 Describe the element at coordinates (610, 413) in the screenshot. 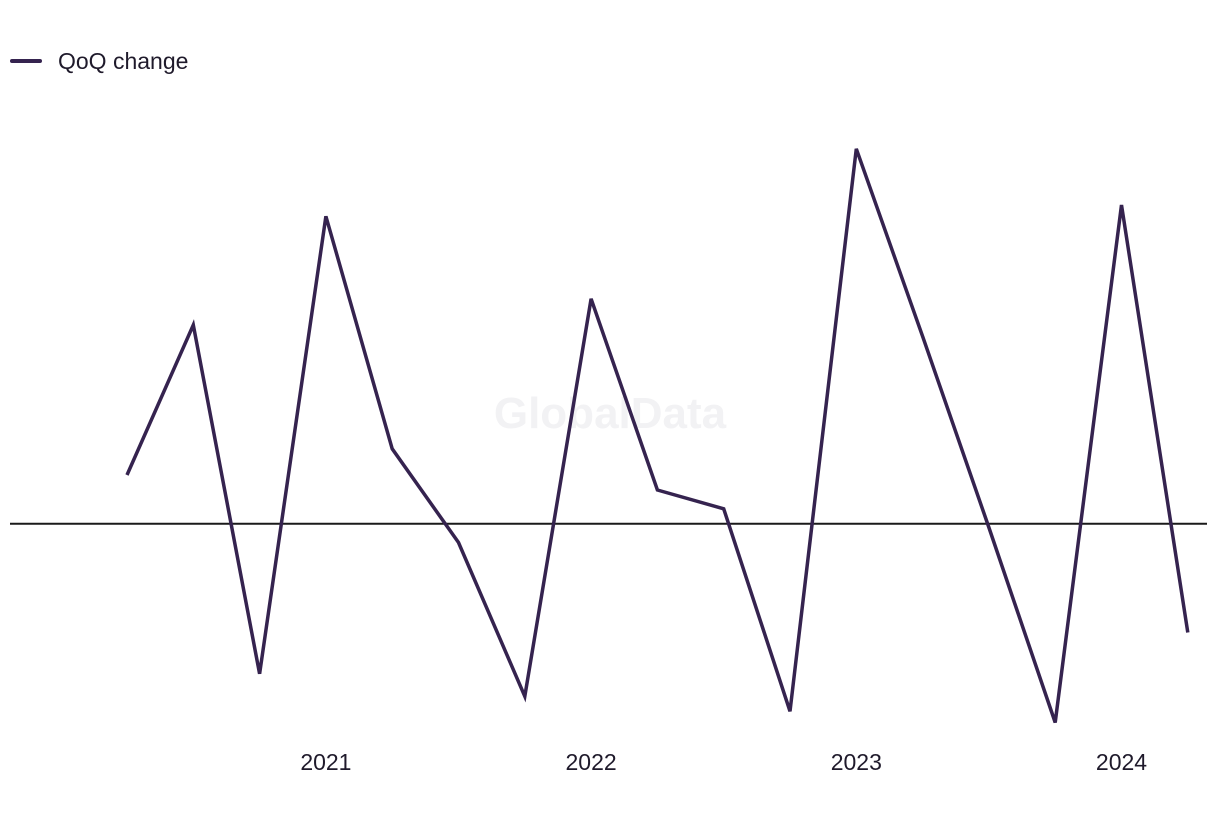

I see `watermark: GlobalData` at that location.